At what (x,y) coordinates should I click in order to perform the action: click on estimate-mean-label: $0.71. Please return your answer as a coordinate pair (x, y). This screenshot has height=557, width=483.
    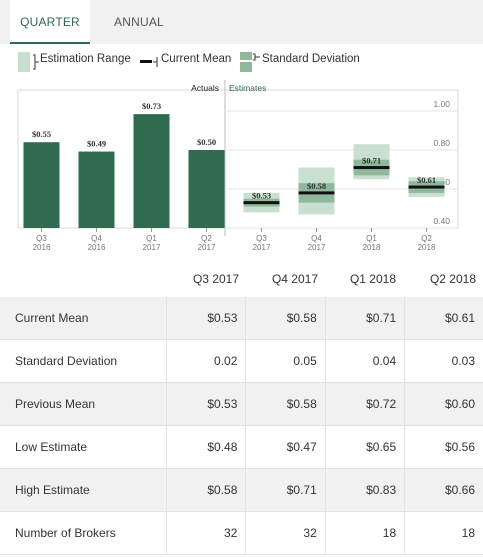
    Looking at the image, I should click on (371, 161).